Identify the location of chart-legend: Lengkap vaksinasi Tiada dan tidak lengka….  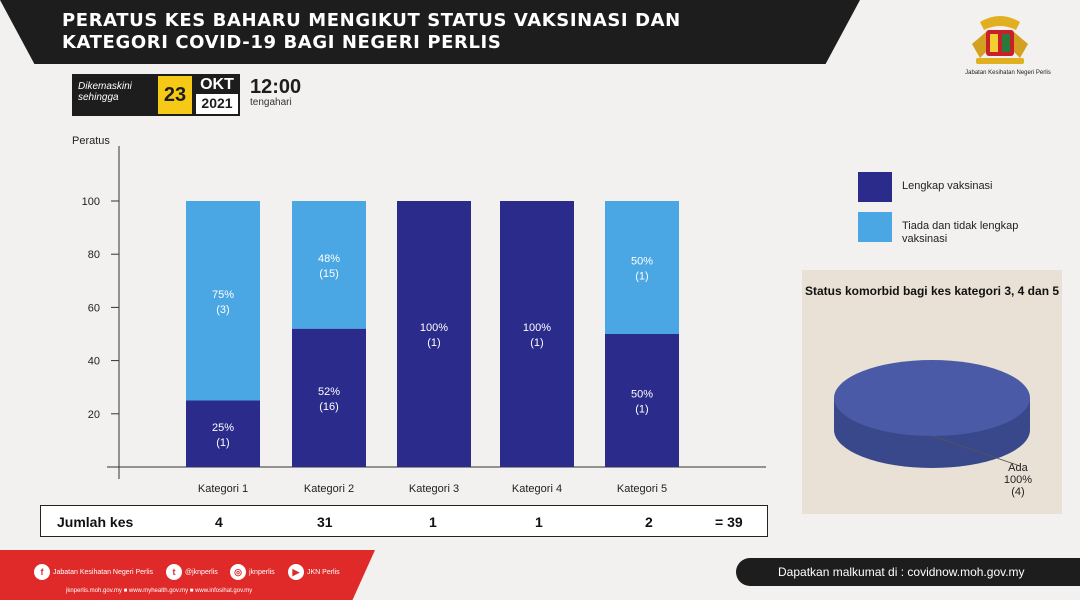
(955, 214).